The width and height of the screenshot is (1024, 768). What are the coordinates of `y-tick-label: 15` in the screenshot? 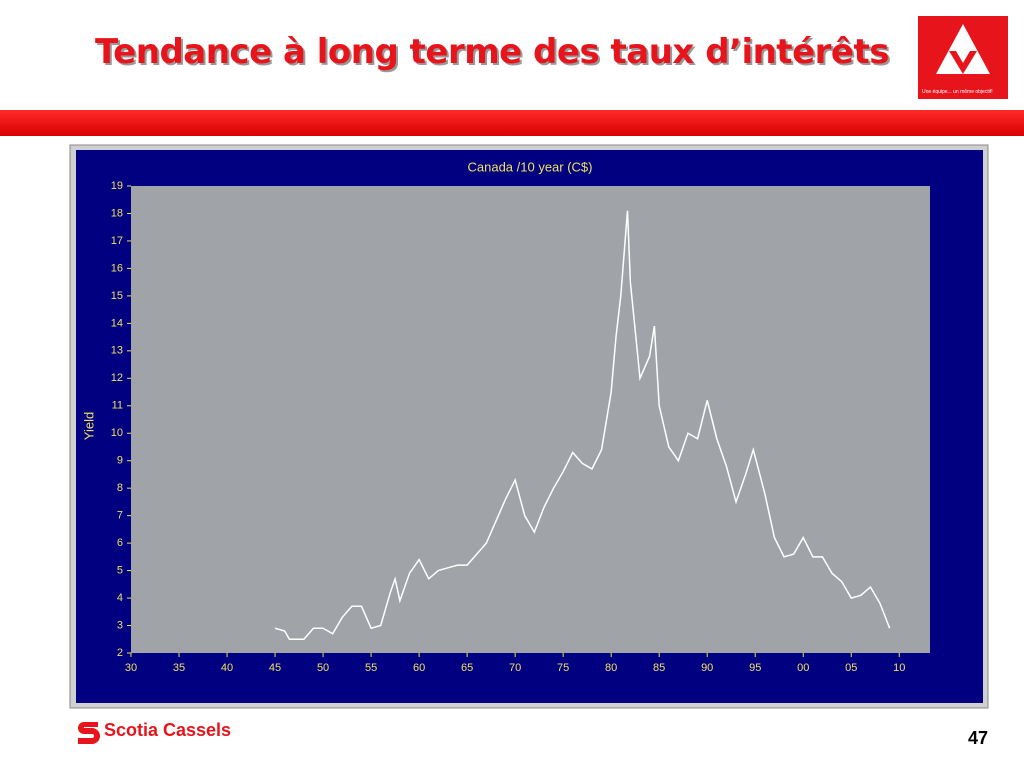 It's located at (117, 296).